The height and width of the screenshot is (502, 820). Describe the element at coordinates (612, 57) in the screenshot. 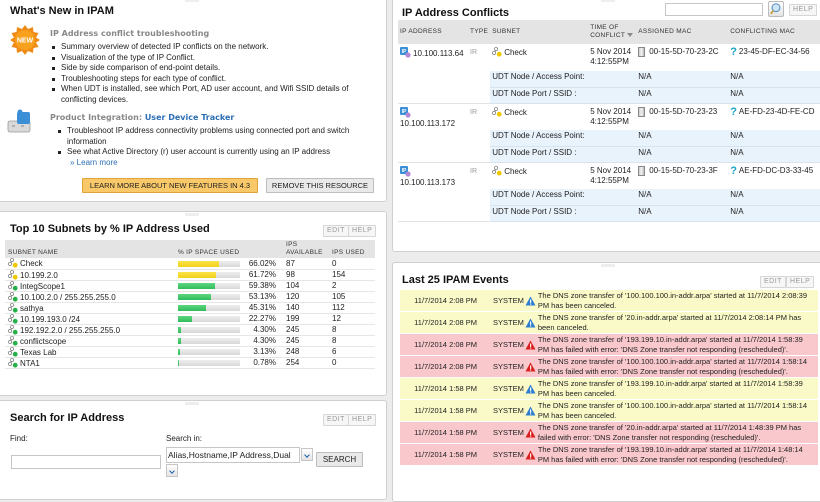

I see `time-cell: 5 Nov 2014 4:12:55PM` at that location.